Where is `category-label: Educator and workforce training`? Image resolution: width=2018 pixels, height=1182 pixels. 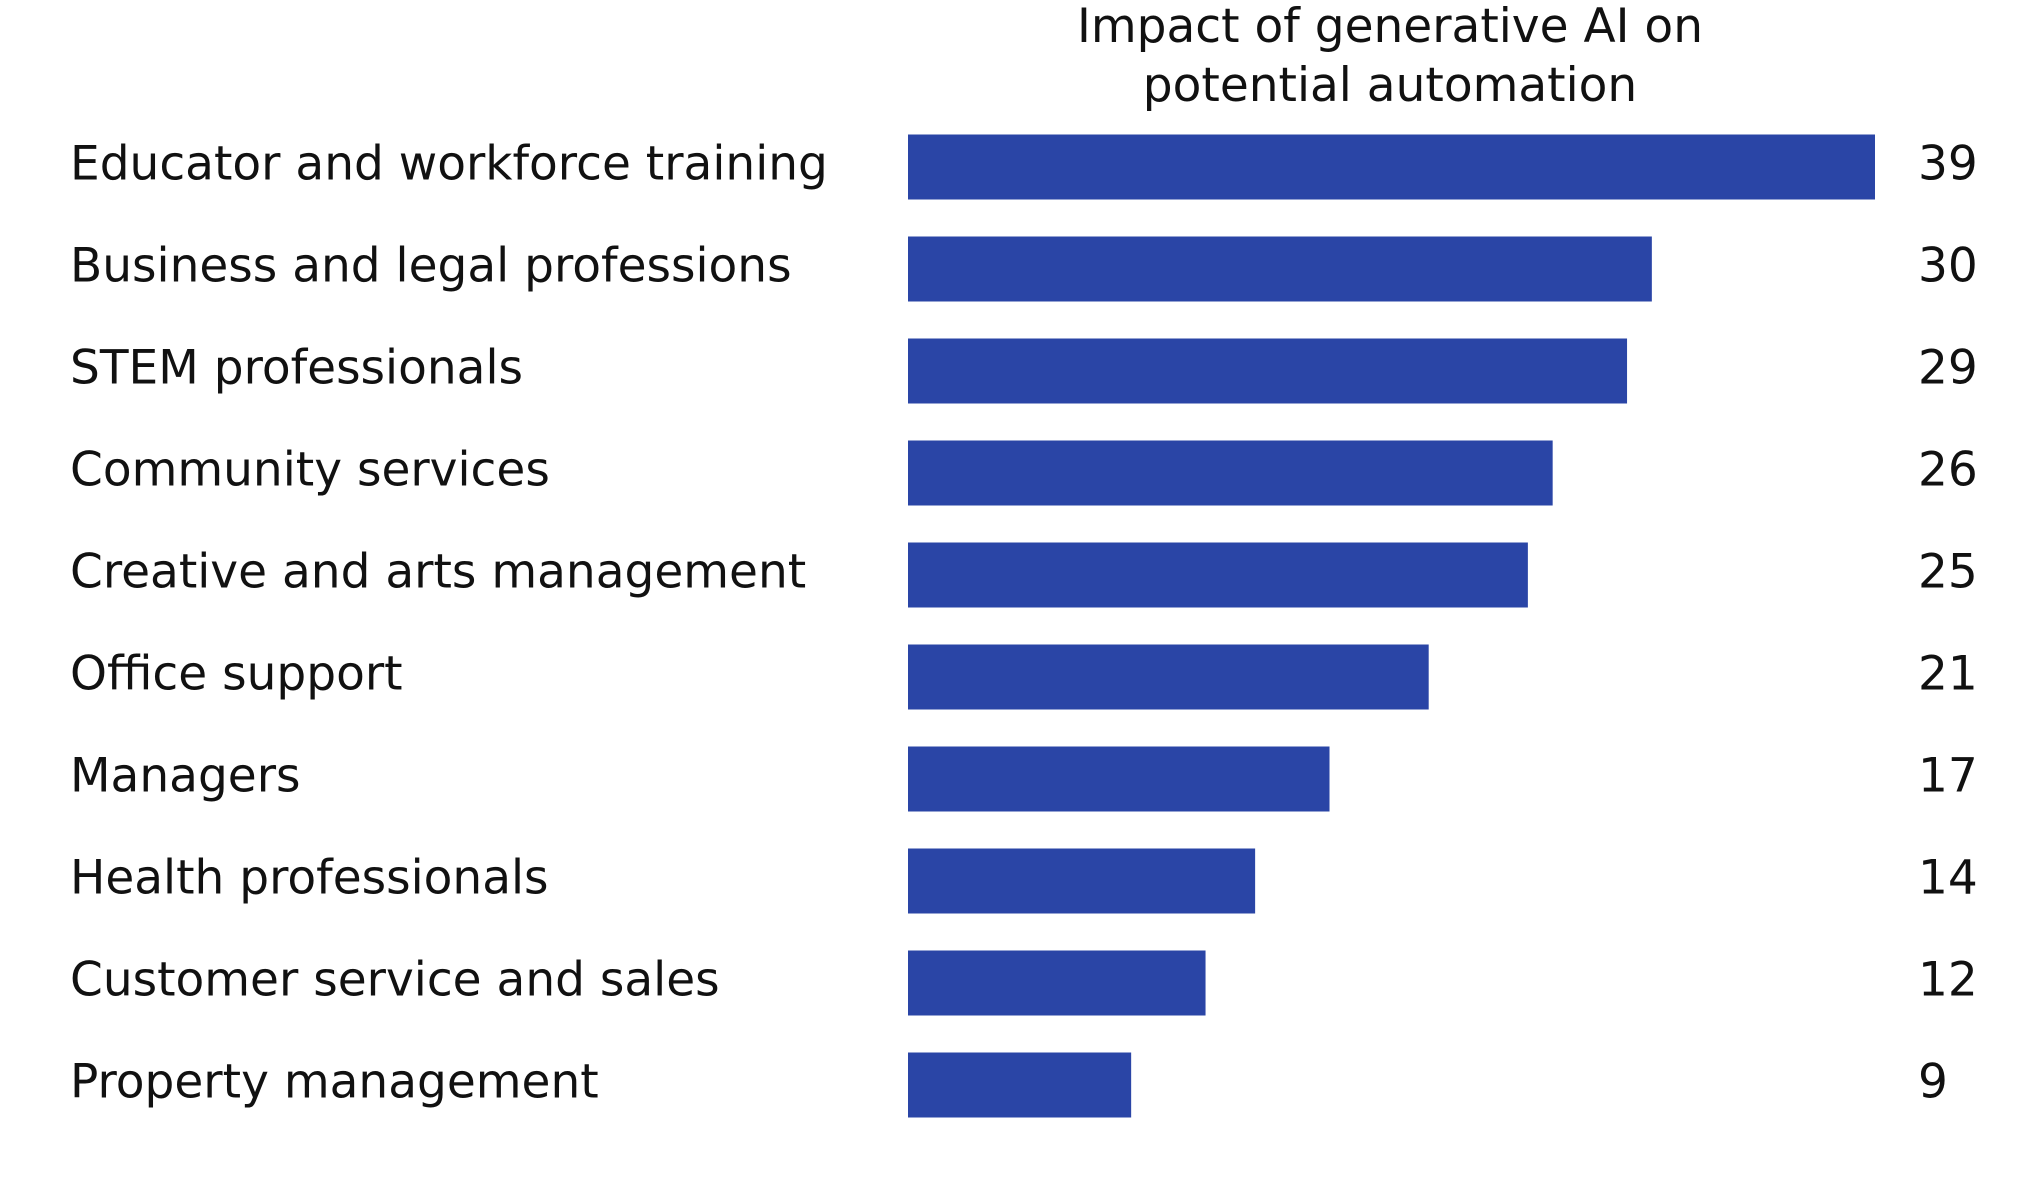 category-label: Educator and workforce training is located at coordinates (449, 164).